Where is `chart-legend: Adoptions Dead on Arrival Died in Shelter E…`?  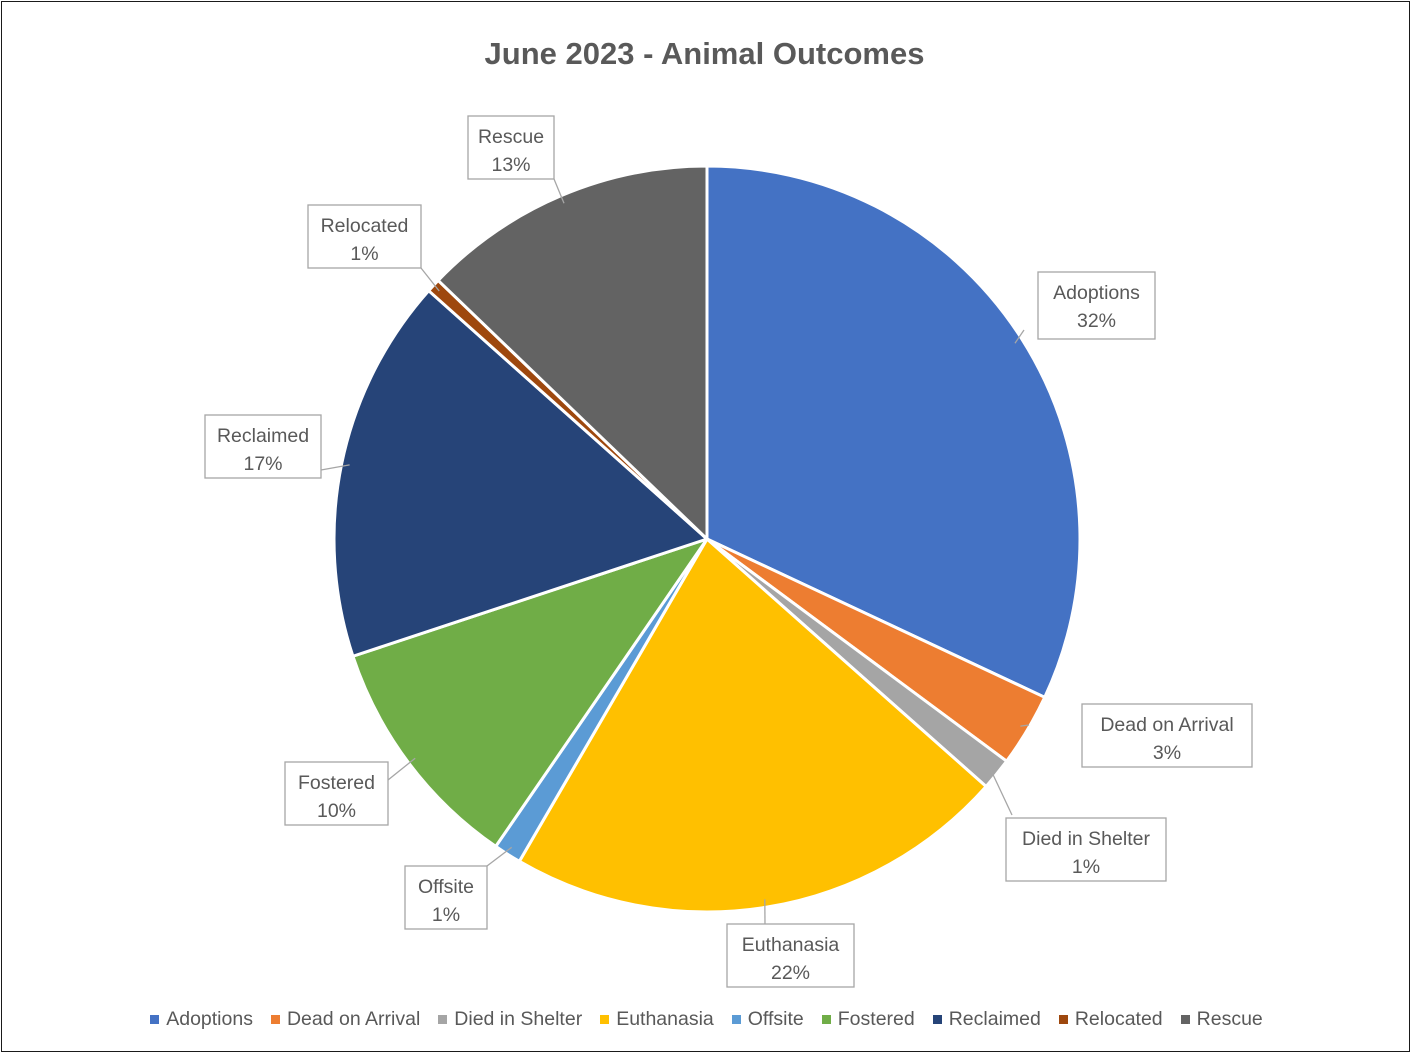
chart-legend: Adoptions Dead on Arrival Died in Shelter E… is located at coordinates (706, 1019).